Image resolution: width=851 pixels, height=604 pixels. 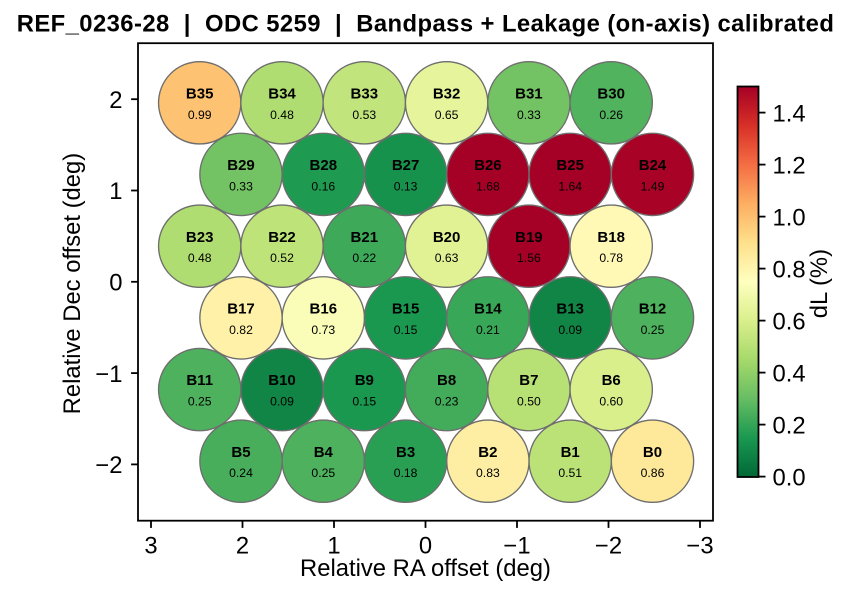 I want to click on svg-text: B9, so click(x=364, y=380).